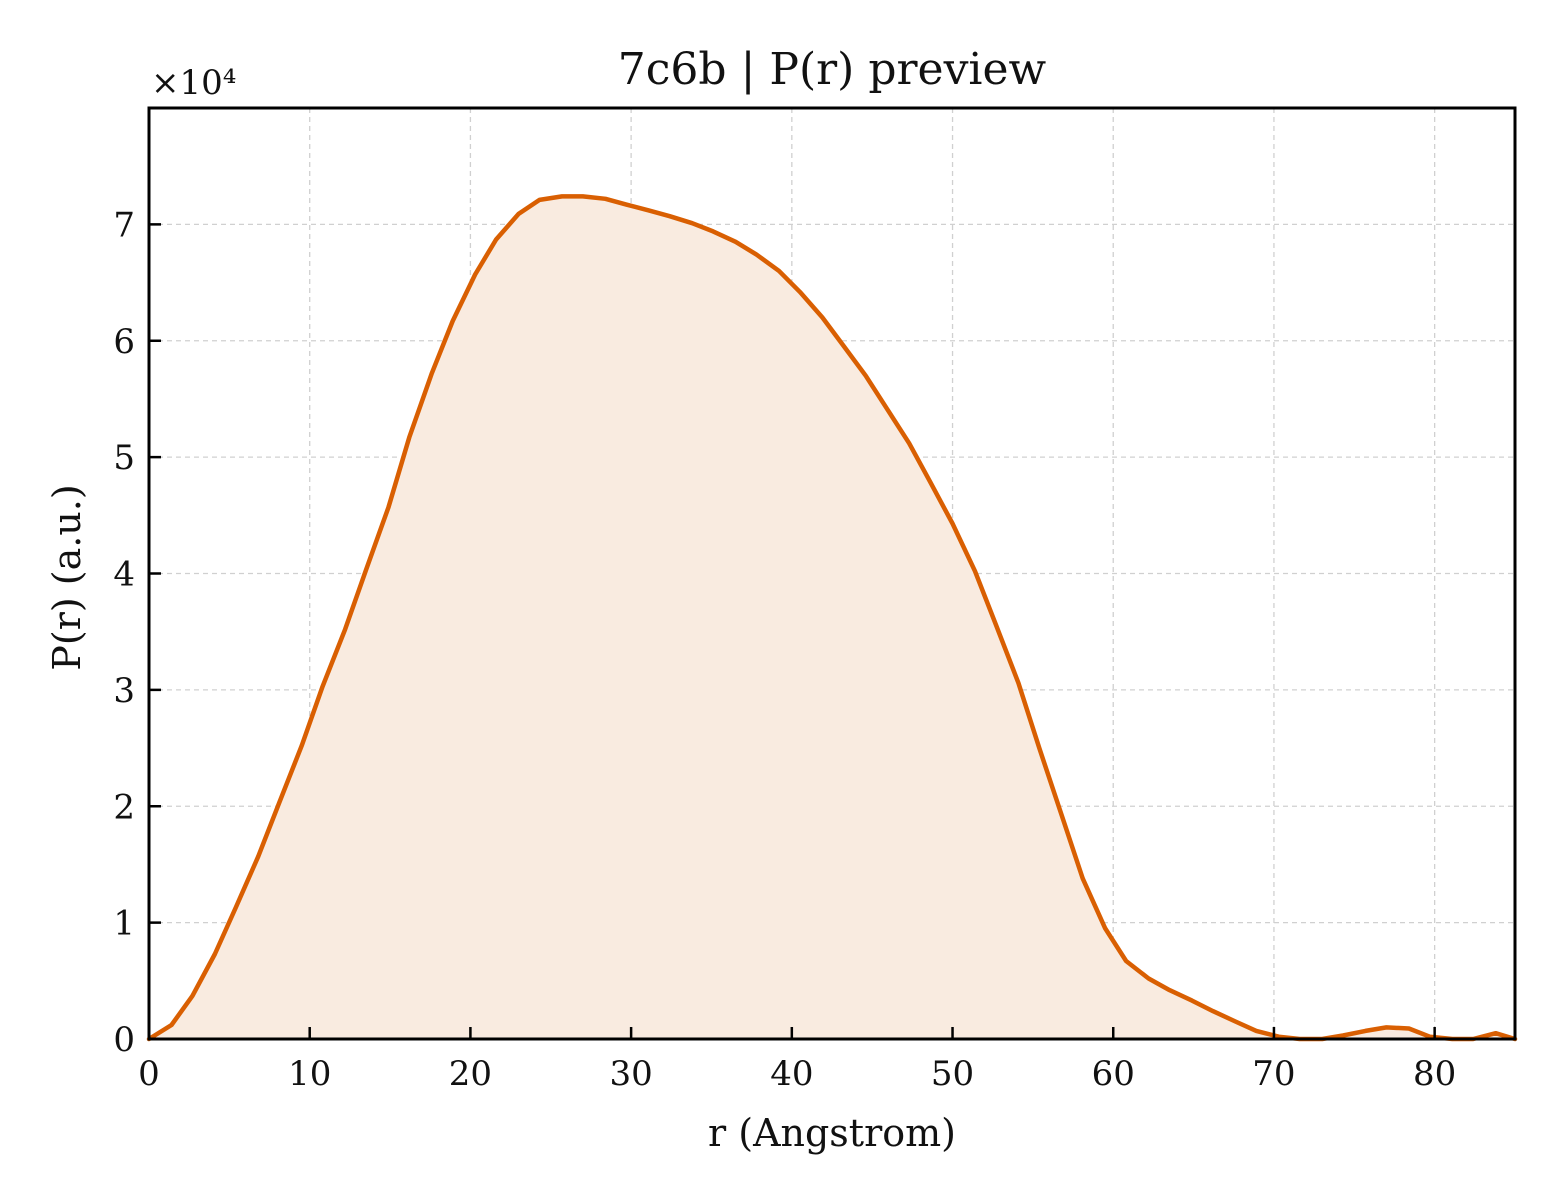 Image resolution: width=1560 pixels, height=1200 pixels. I want to click on x-tick-label: 10, so click(309, 1074).